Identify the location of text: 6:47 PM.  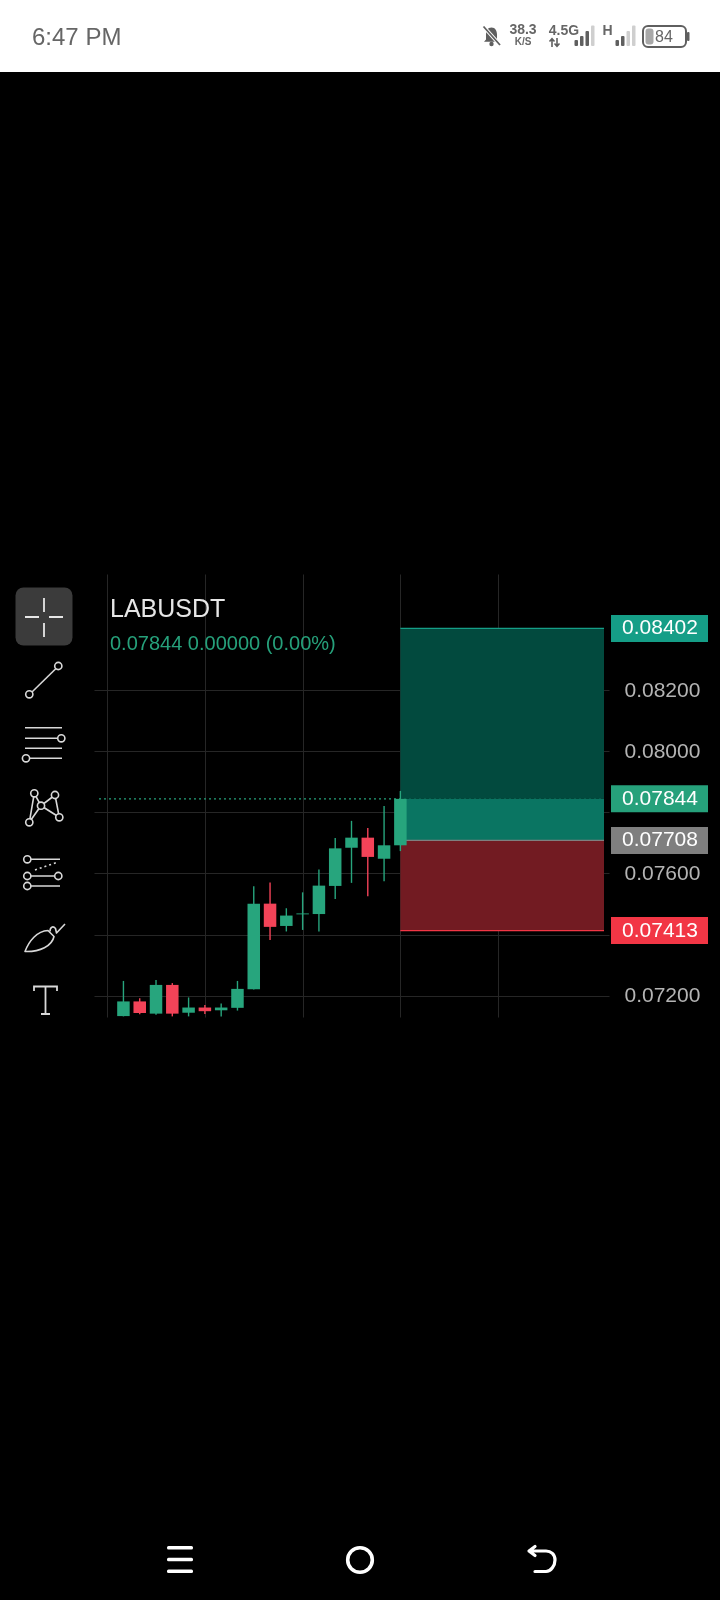
(77, 36).